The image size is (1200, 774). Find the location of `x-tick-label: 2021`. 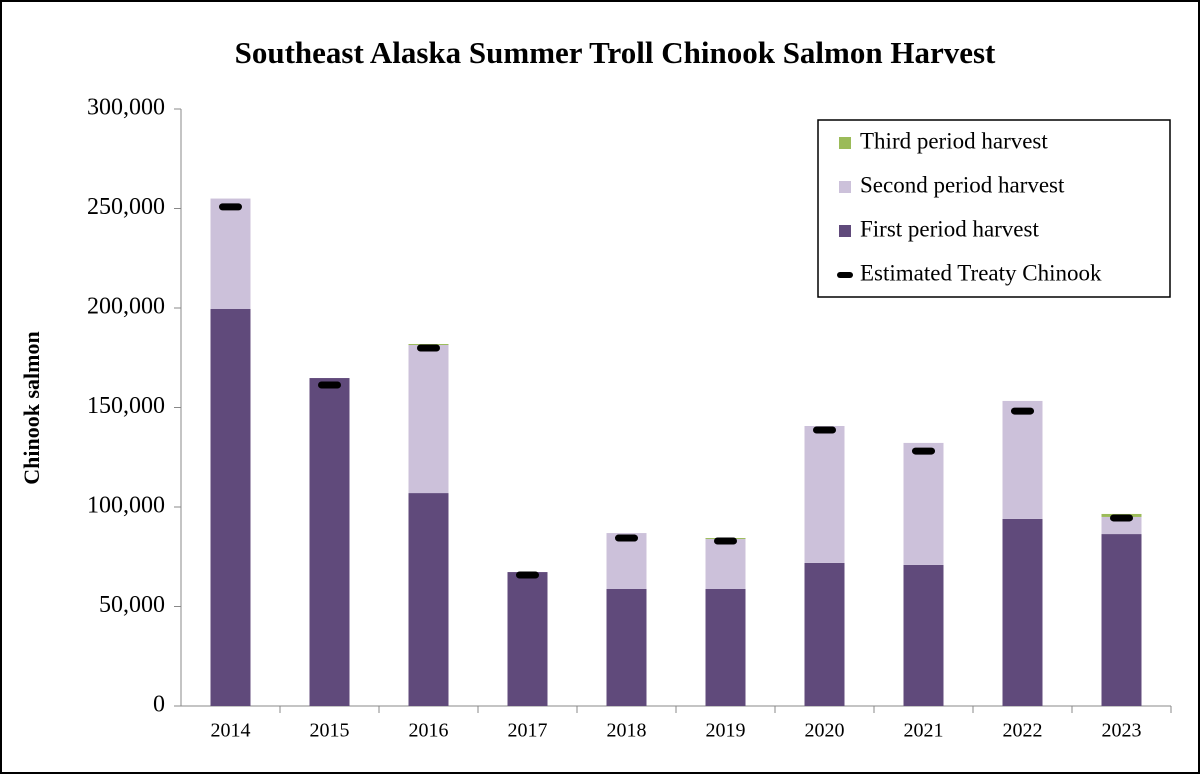

x-tick-label: 2021 is located at coordinates (924, 731).